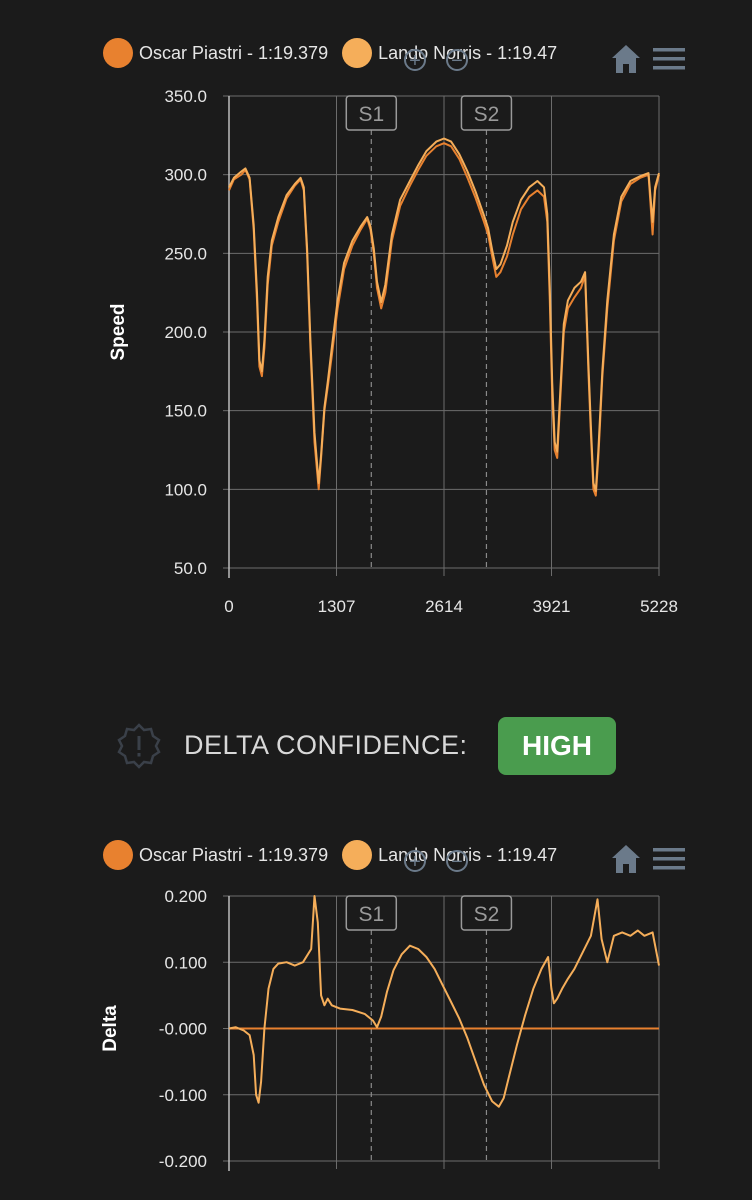 This screenshot has height=1200, width=752. Describe the element at coordinates (183, 1161) in the screenshot. I see `y-tick-label: -0.200` at that location.